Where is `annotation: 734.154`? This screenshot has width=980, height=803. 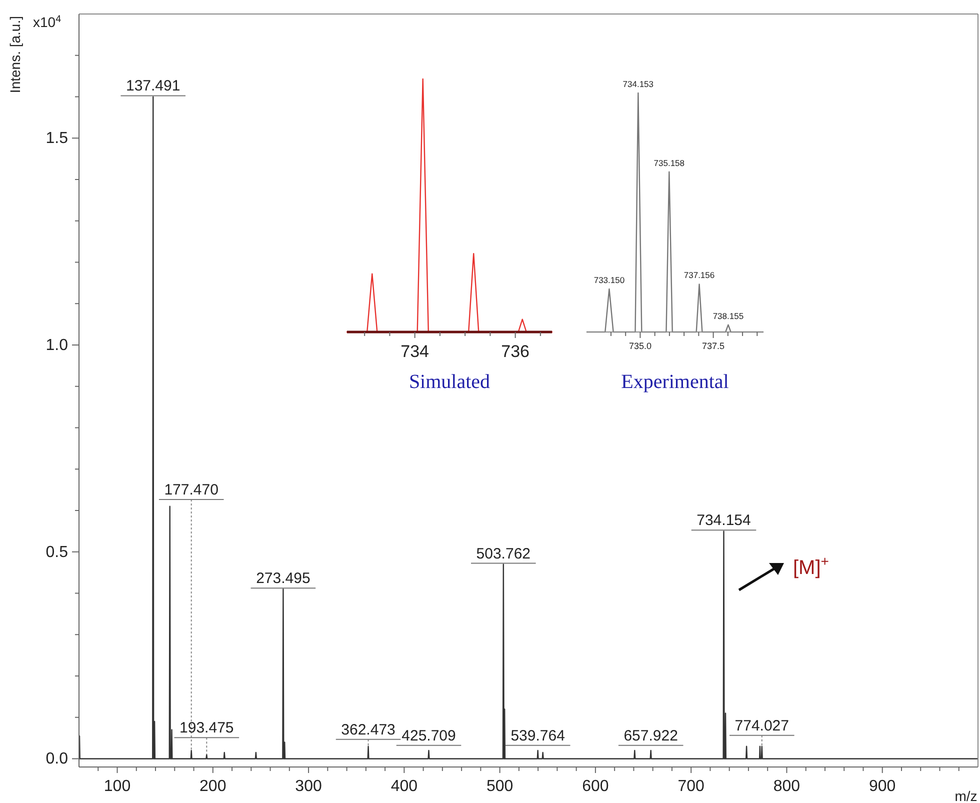 annotation: 734.154 is located at coordinates (723, 521).